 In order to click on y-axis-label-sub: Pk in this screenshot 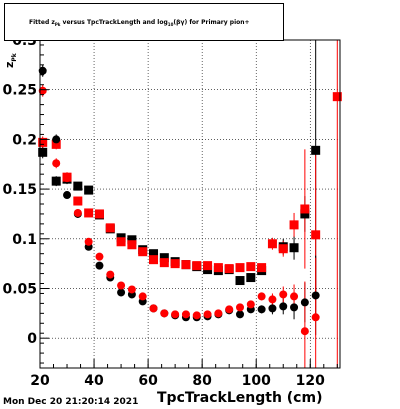, I will do `click(15, 57)`.